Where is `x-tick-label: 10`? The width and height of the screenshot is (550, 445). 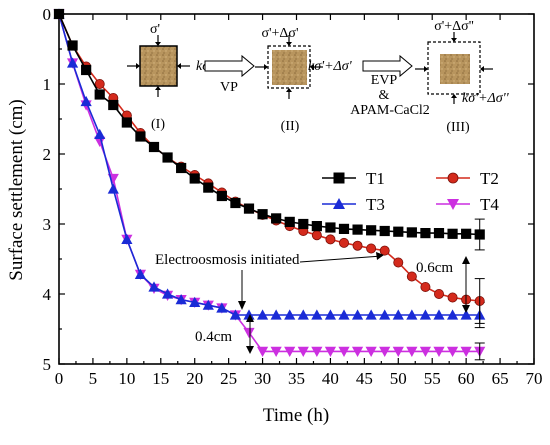
x-tick-label: 10 is located at coordinates (126, 378).